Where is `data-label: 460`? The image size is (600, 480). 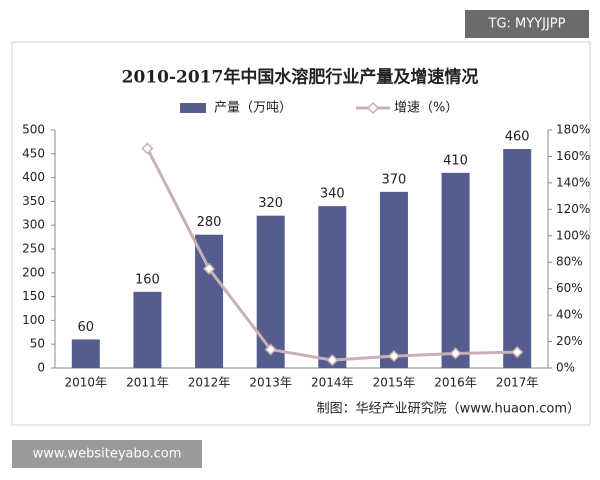
data-label: 460 is located at coordinates (517, 137).